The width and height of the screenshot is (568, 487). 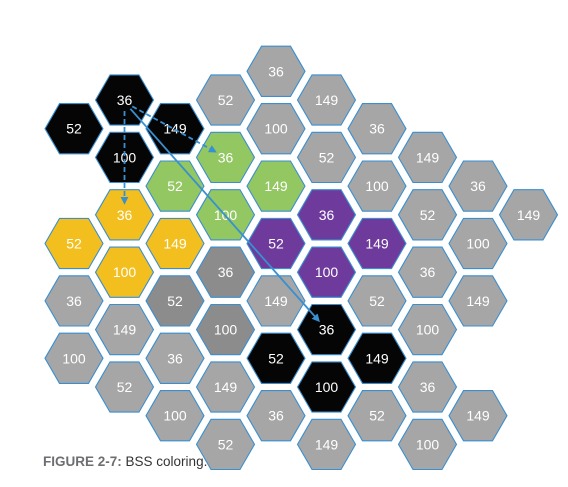 I want to click on hex-dark_gray, so click(x=225, y=272).